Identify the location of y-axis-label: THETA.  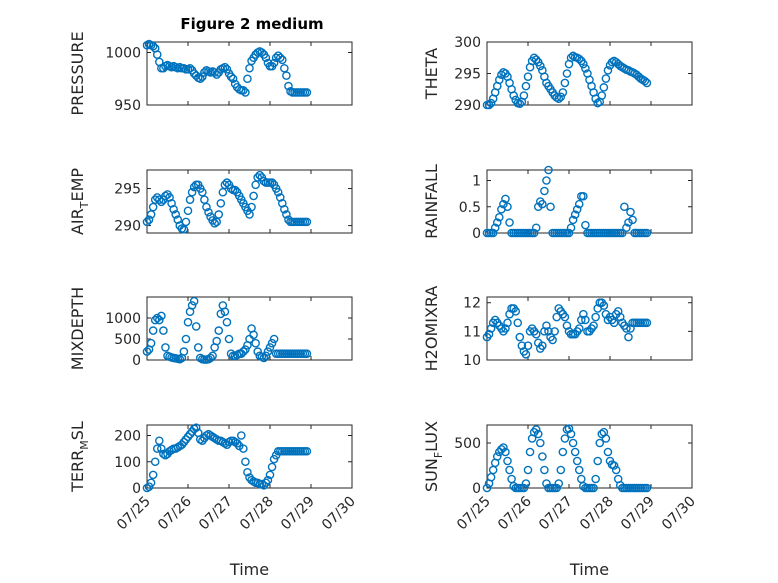
(431, 74).